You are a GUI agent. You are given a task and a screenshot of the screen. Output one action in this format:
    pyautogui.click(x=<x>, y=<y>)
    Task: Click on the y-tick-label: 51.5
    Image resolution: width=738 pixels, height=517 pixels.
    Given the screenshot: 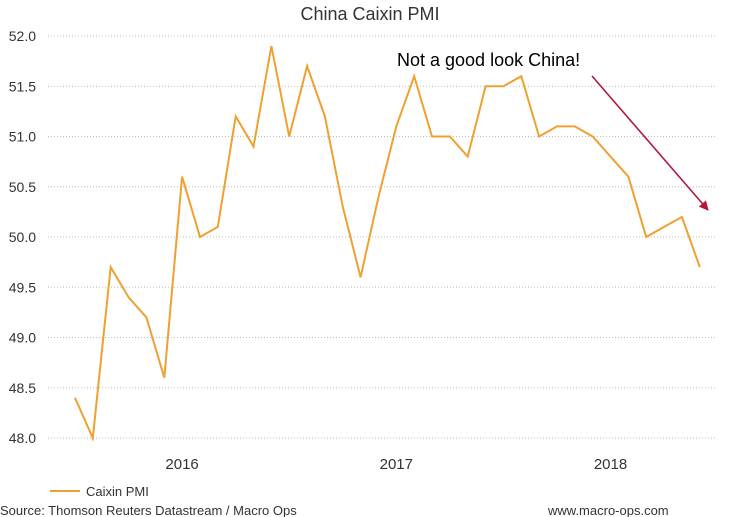 What is the action you would take?
    pyautogui.click(x=22, y=86)
    